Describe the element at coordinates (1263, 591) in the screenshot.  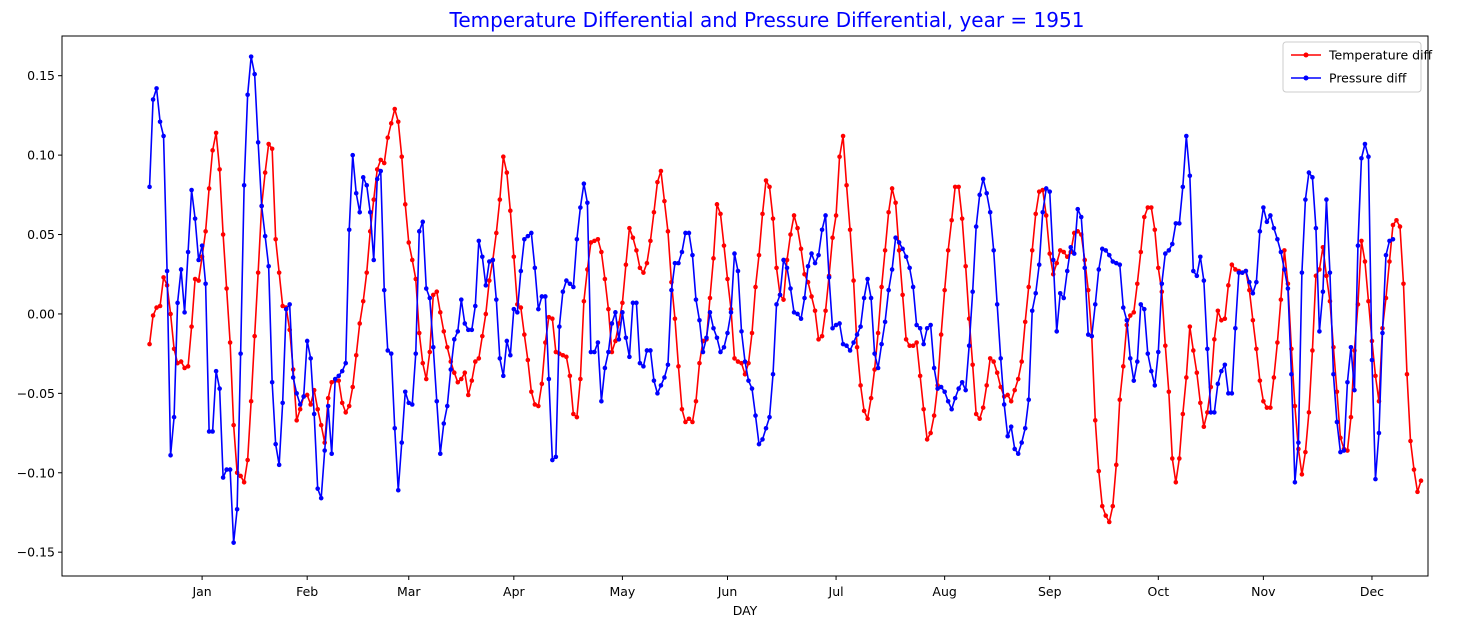
I see `x-tick-label: Nov` at that location.